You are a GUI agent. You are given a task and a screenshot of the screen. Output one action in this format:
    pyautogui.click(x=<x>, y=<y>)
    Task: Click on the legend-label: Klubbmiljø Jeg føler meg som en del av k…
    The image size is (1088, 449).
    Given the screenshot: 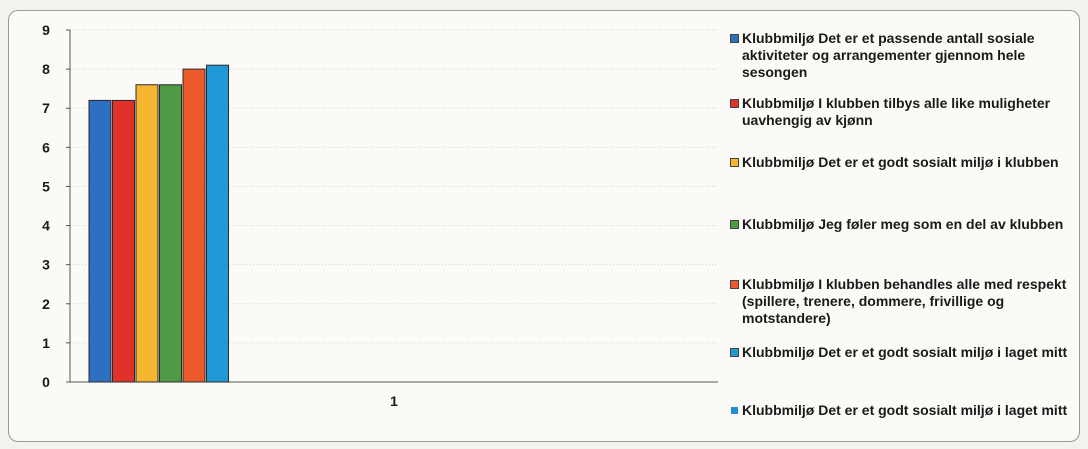 What is the action you would take?
    pyautogui.click(x=903, y=224)
    